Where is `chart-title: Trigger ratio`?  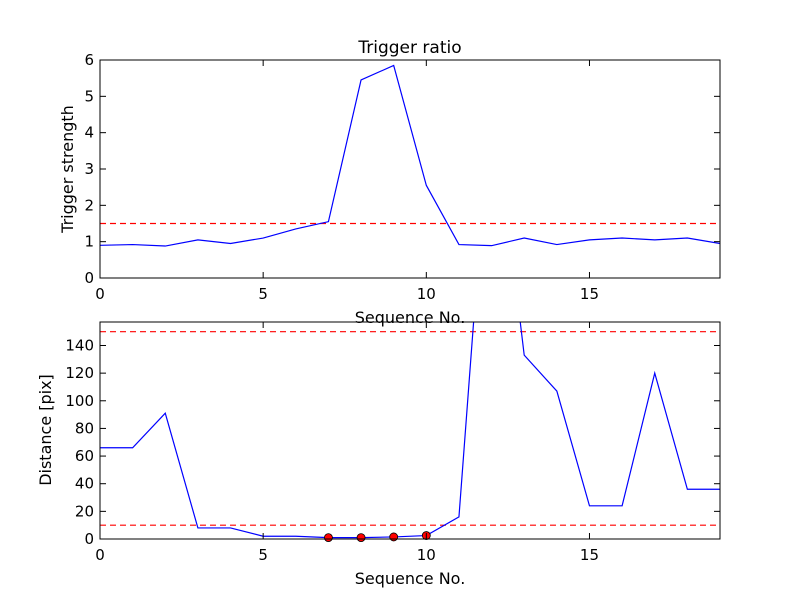
chart-title: Trigger ratio is located at coordinates (409, 48).